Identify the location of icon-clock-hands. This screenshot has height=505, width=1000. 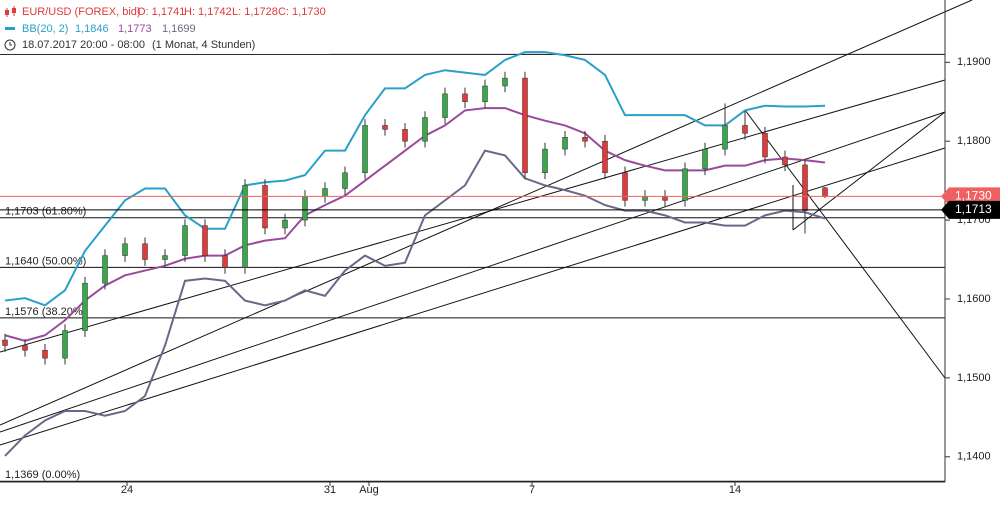
(10, 44).